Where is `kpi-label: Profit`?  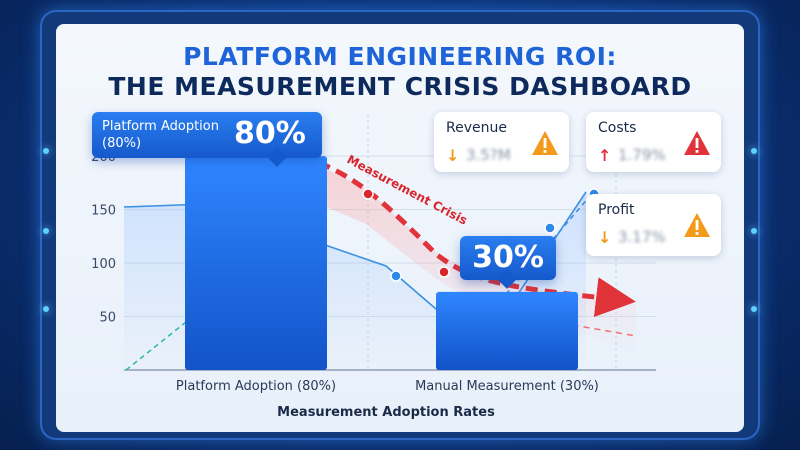 kpi-label: Profit is located at coordinates (616, 210).